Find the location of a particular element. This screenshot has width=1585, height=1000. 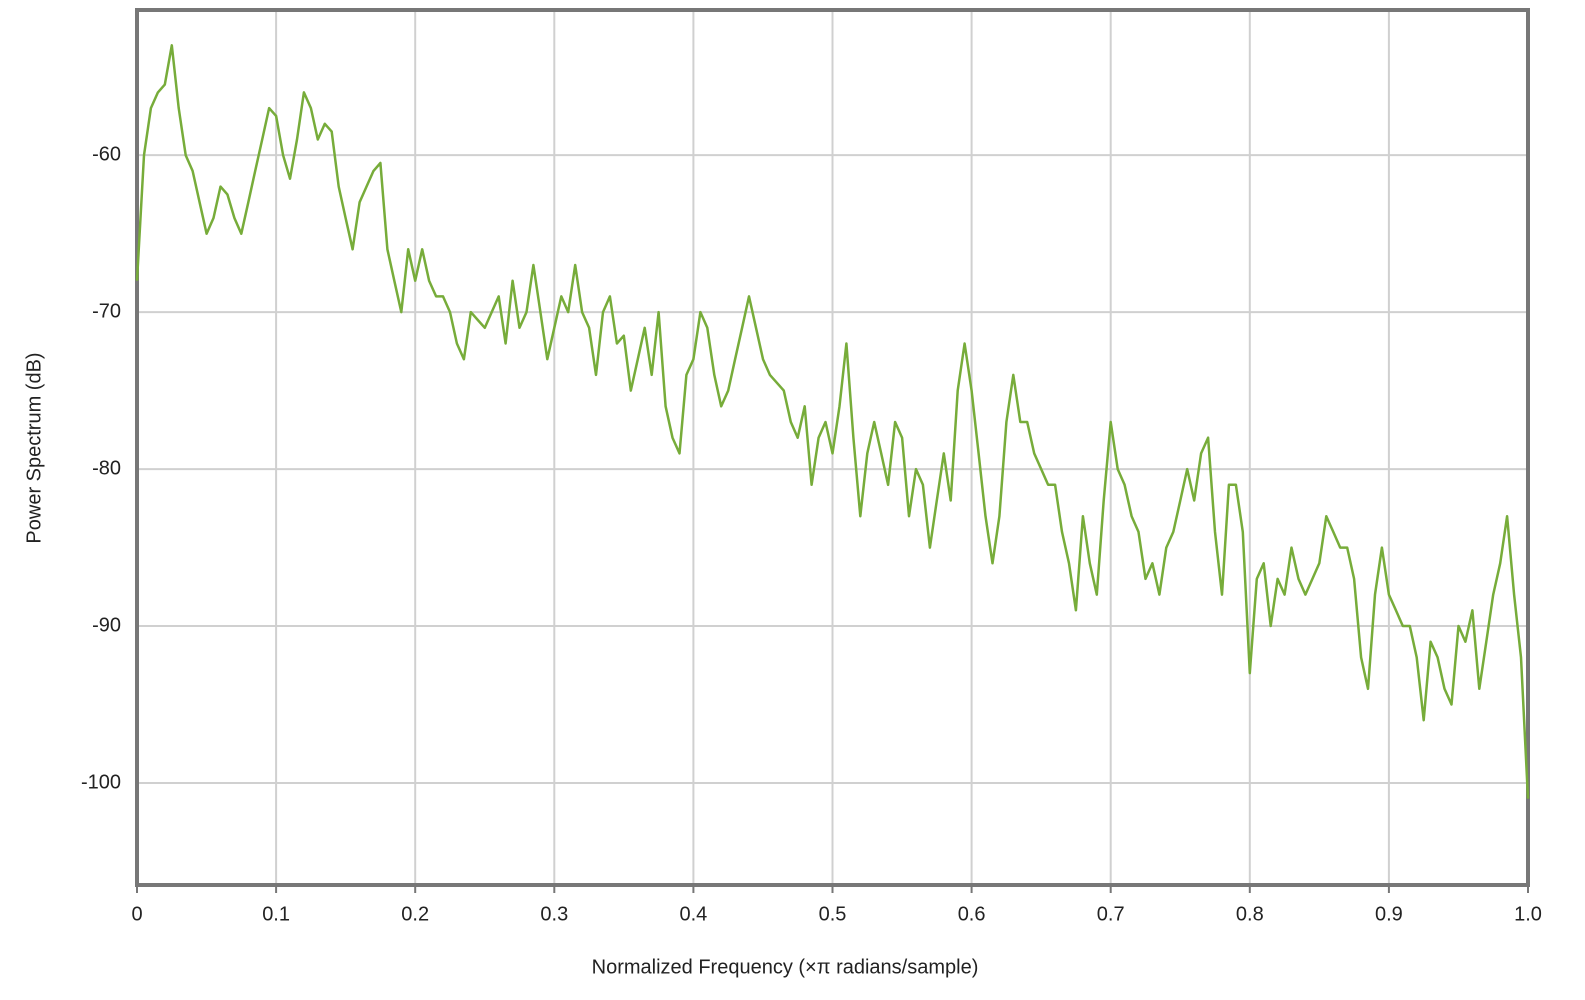

x-tick-label: 0.3 is located at coordinates (554, 914).